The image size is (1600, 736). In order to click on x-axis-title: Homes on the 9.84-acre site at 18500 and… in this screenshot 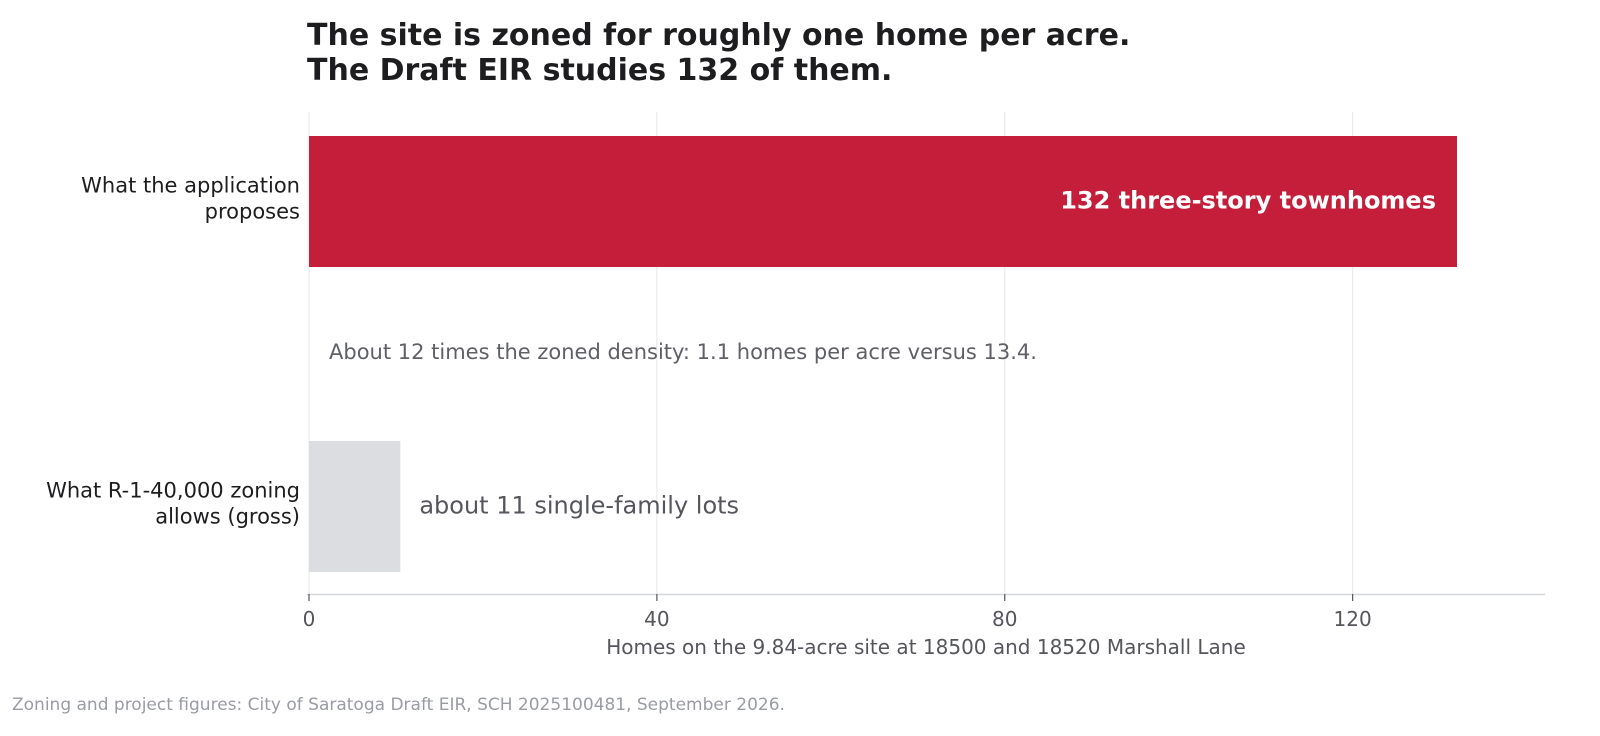, I will do `click(926, 647)`.